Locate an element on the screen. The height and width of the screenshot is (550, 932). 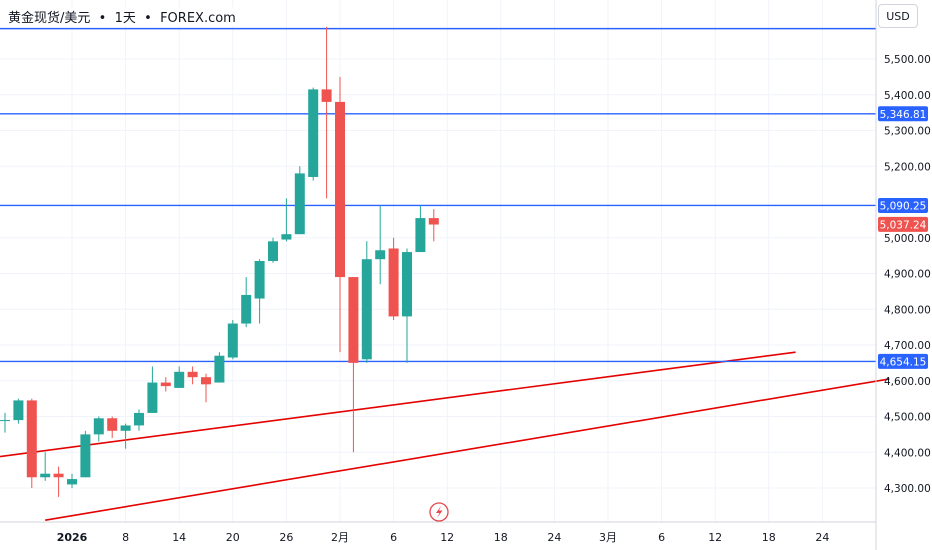
hline-price-label: 4,654.15 is located at coordinates (903, 362).